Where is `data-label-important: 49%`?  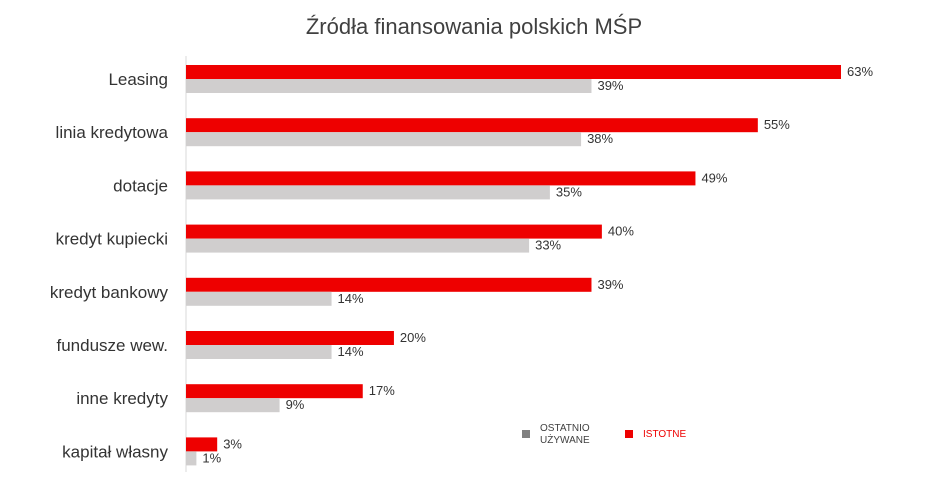 data-label-important: 49% is located at coordinates (714, 177).